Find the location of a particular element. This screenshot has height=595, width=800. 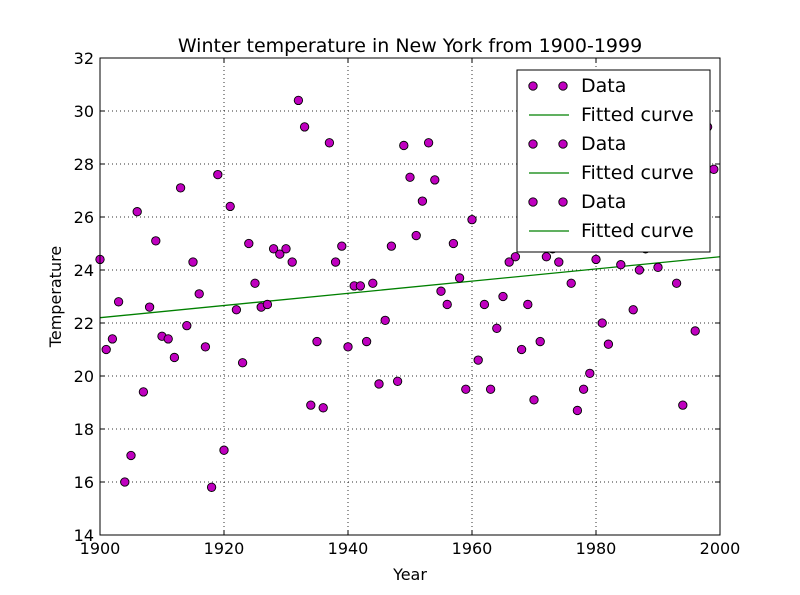

y-tick-label: 18 is located at coordinates (84, 429).